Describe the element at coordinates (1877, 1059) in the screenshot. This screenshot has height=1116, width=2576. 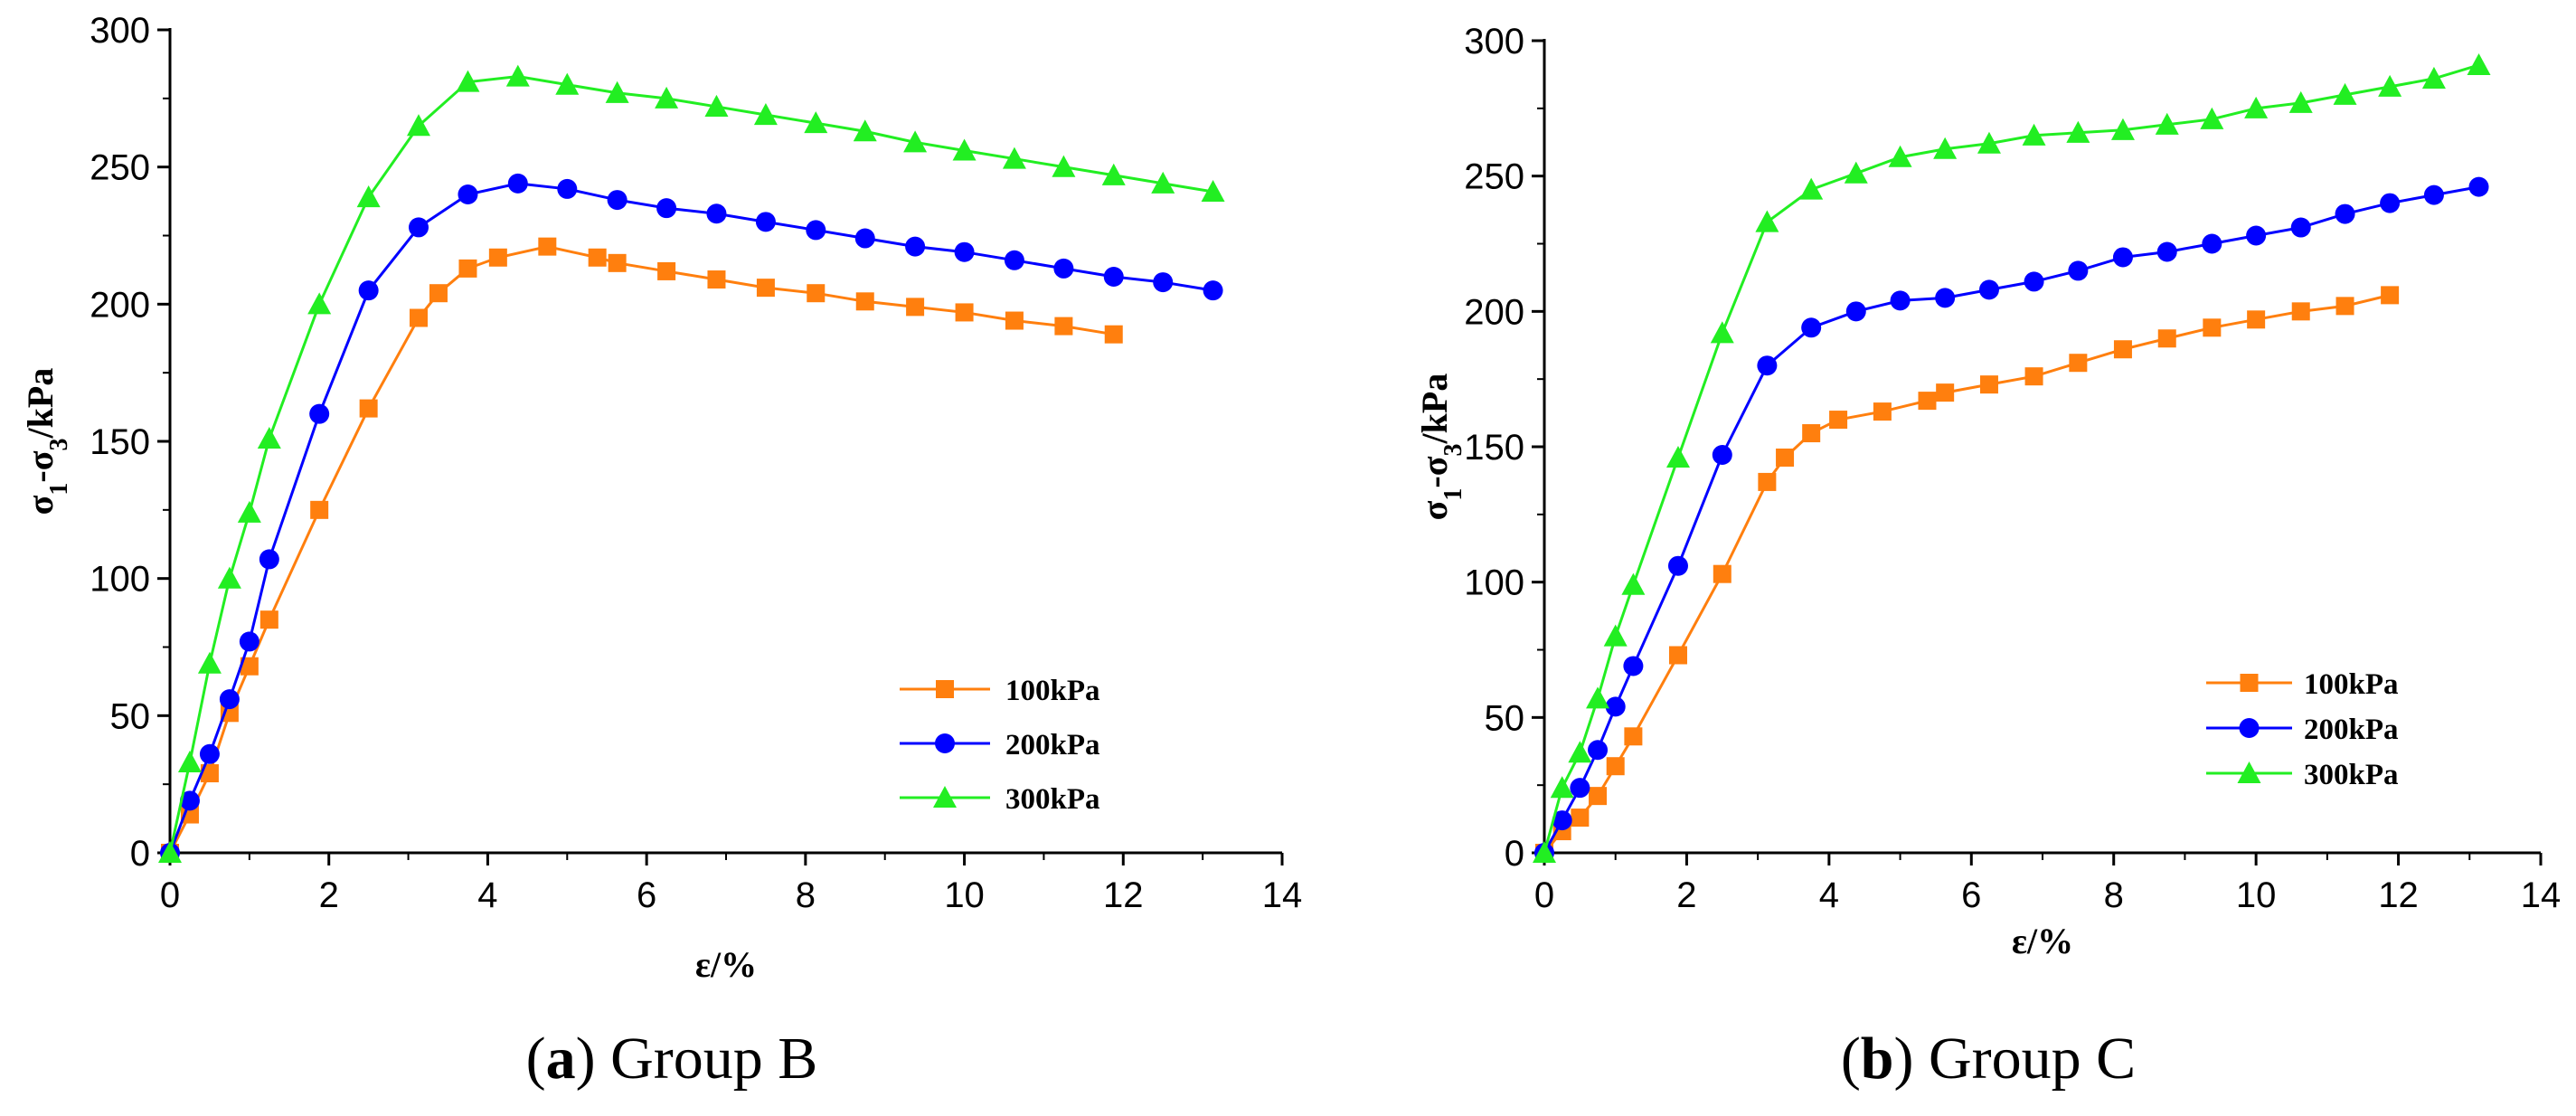
I see `caption-letter: b` at that location.